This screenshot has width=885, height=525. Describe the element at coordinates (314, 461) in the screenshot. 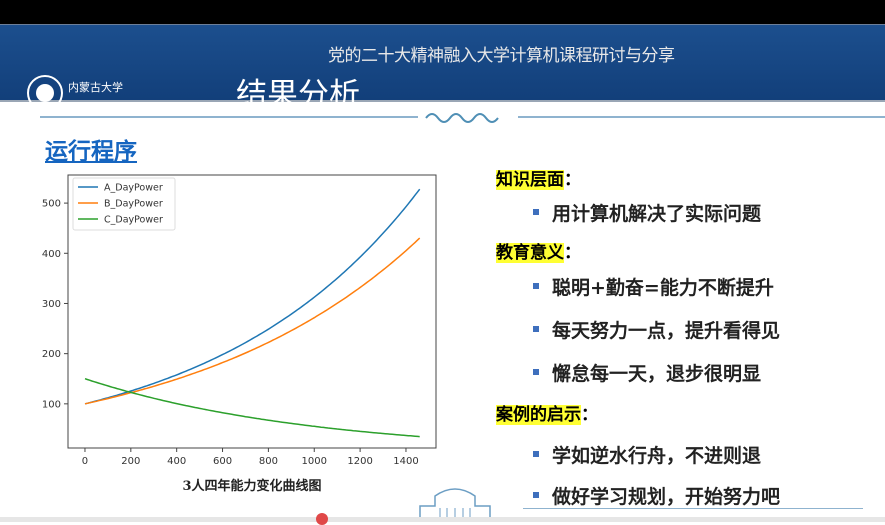

I see `x-tick-label: 1000` at that location.